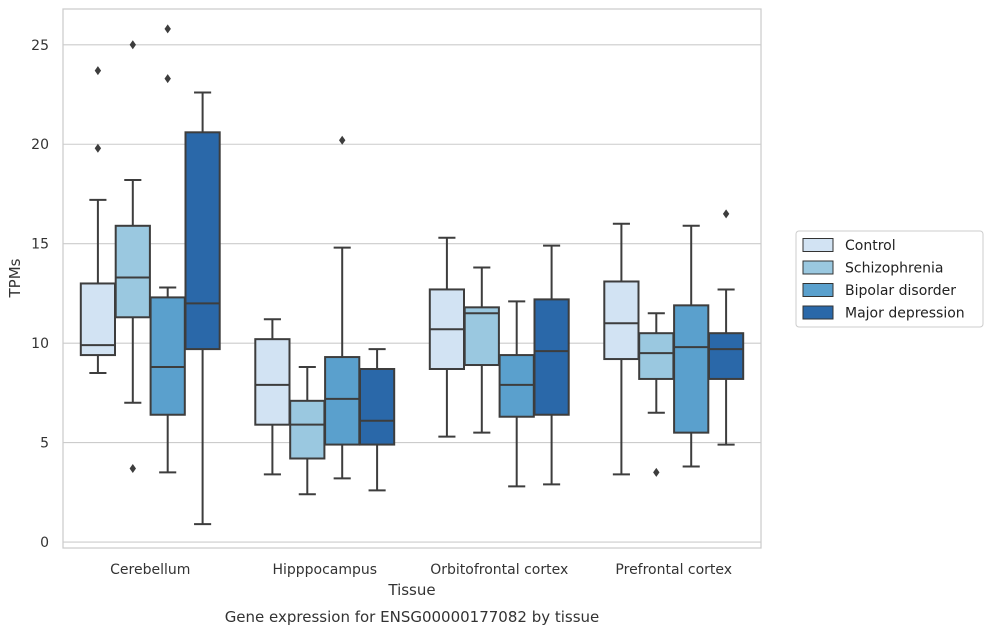 The width and height of the screenshot is (993, 634). What do you see at coordinates (324, 570) in the screenshot?
I see `x-tick-label: Hipppocampus` at bounding box center [324, 570].